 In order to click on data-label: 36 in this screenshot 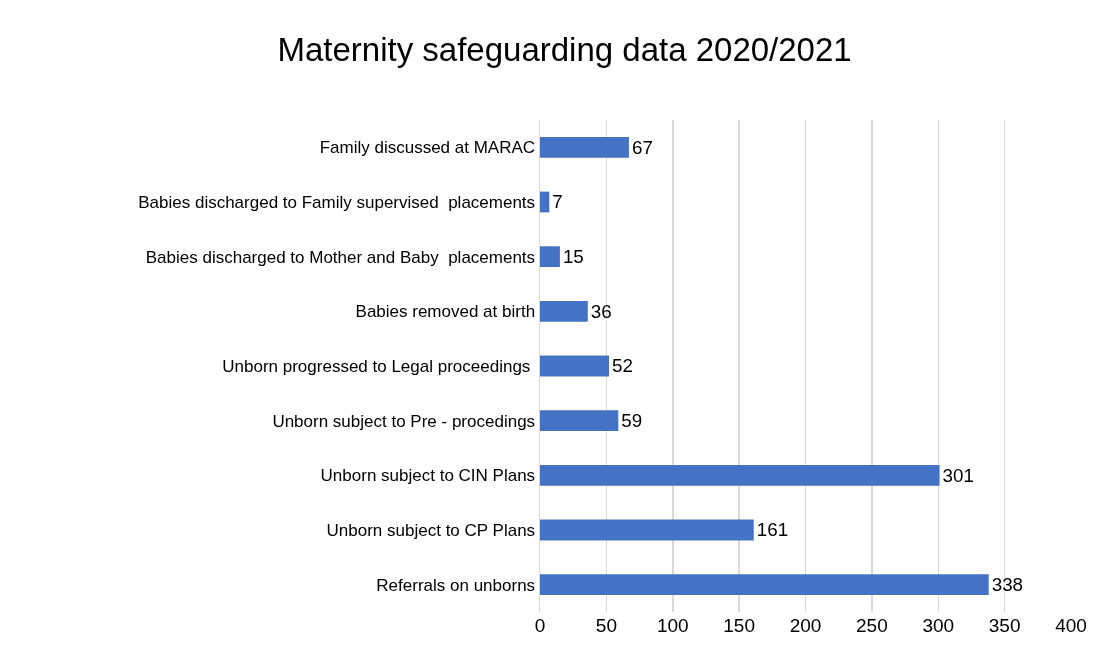, I will do `click(601, 311)`.